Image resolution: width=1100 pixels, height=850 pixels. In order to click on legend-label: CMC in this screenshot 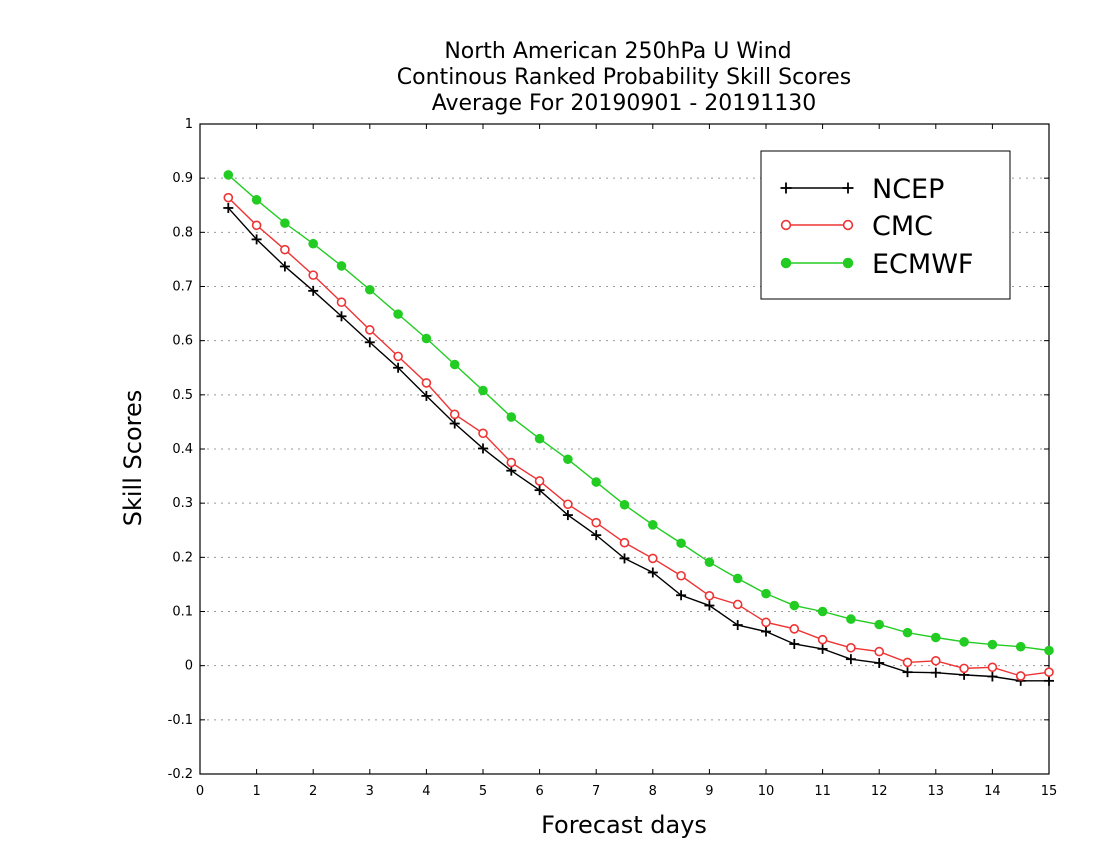, I will do `click(902, 226)`.